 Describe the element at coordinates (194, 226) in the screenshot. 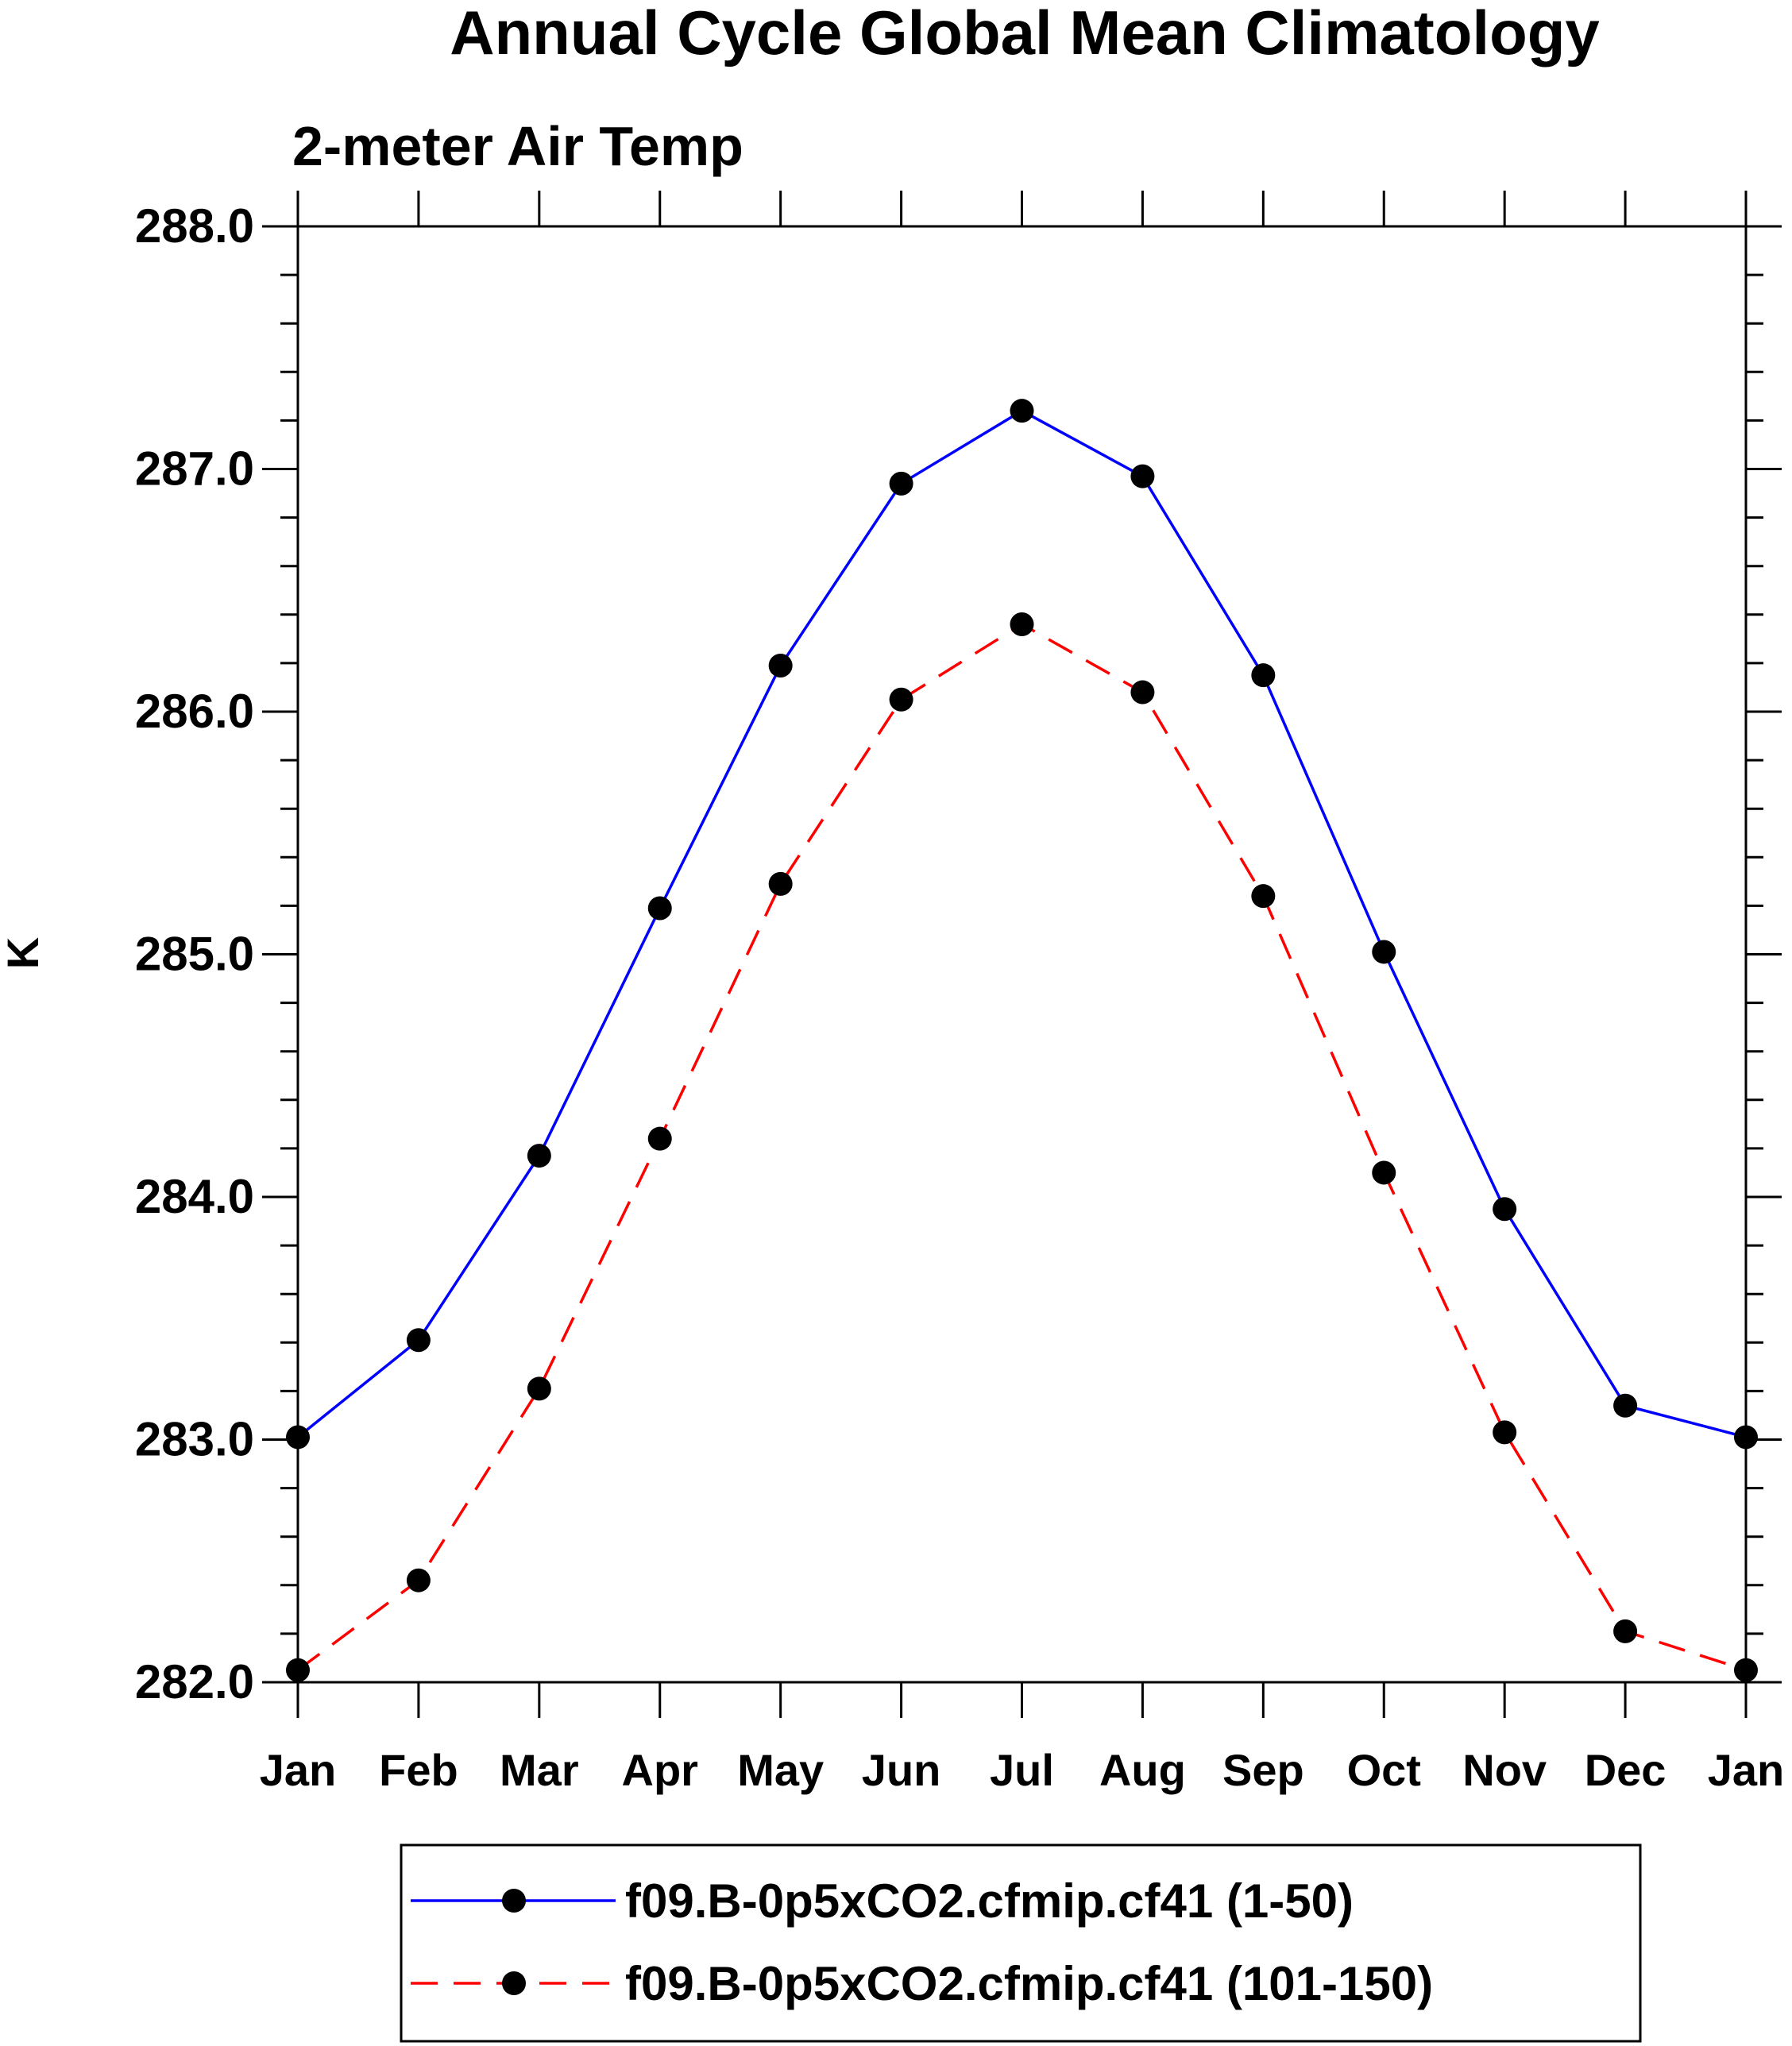

I see `y-tick-label: 288.0` at that location.